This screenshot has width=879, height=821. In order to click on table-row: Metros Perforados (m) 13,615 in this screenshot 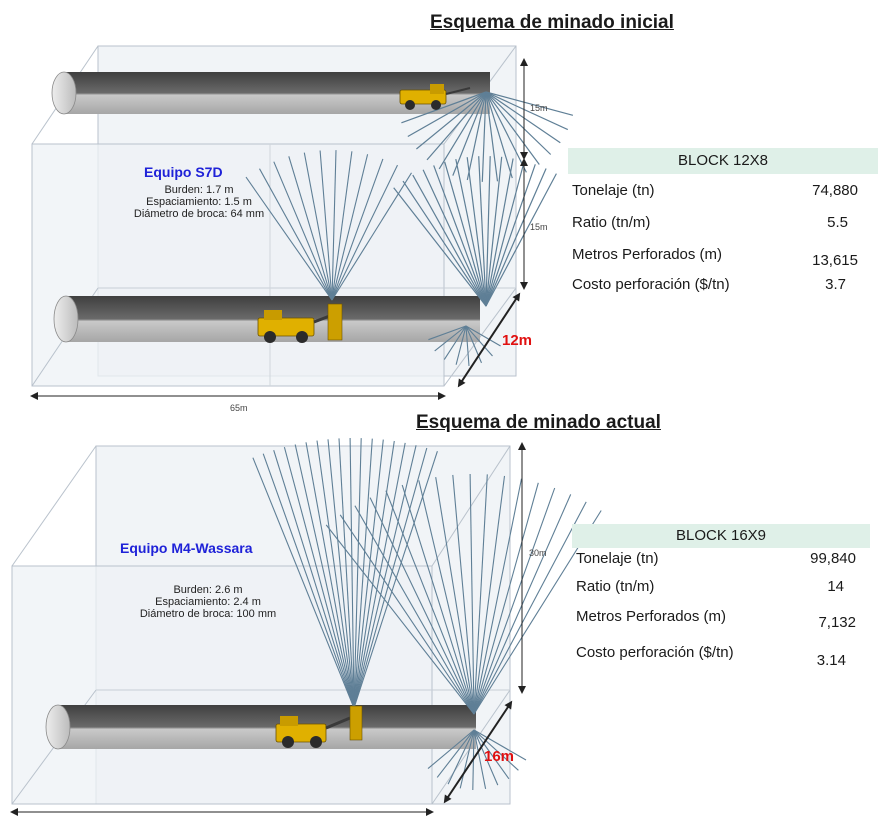, I will do `click(723, 262)`.